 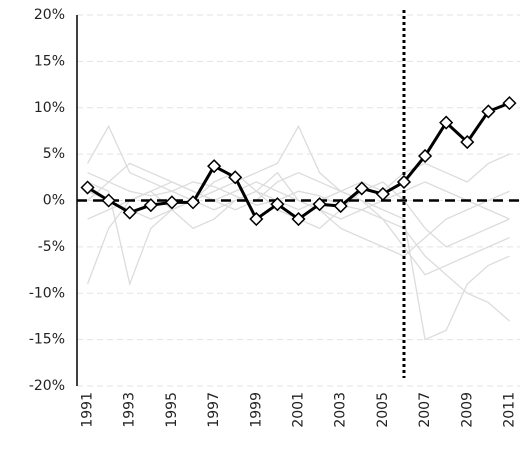 I want to click on x-tick-label: 2011, so click(x=509, y=410).